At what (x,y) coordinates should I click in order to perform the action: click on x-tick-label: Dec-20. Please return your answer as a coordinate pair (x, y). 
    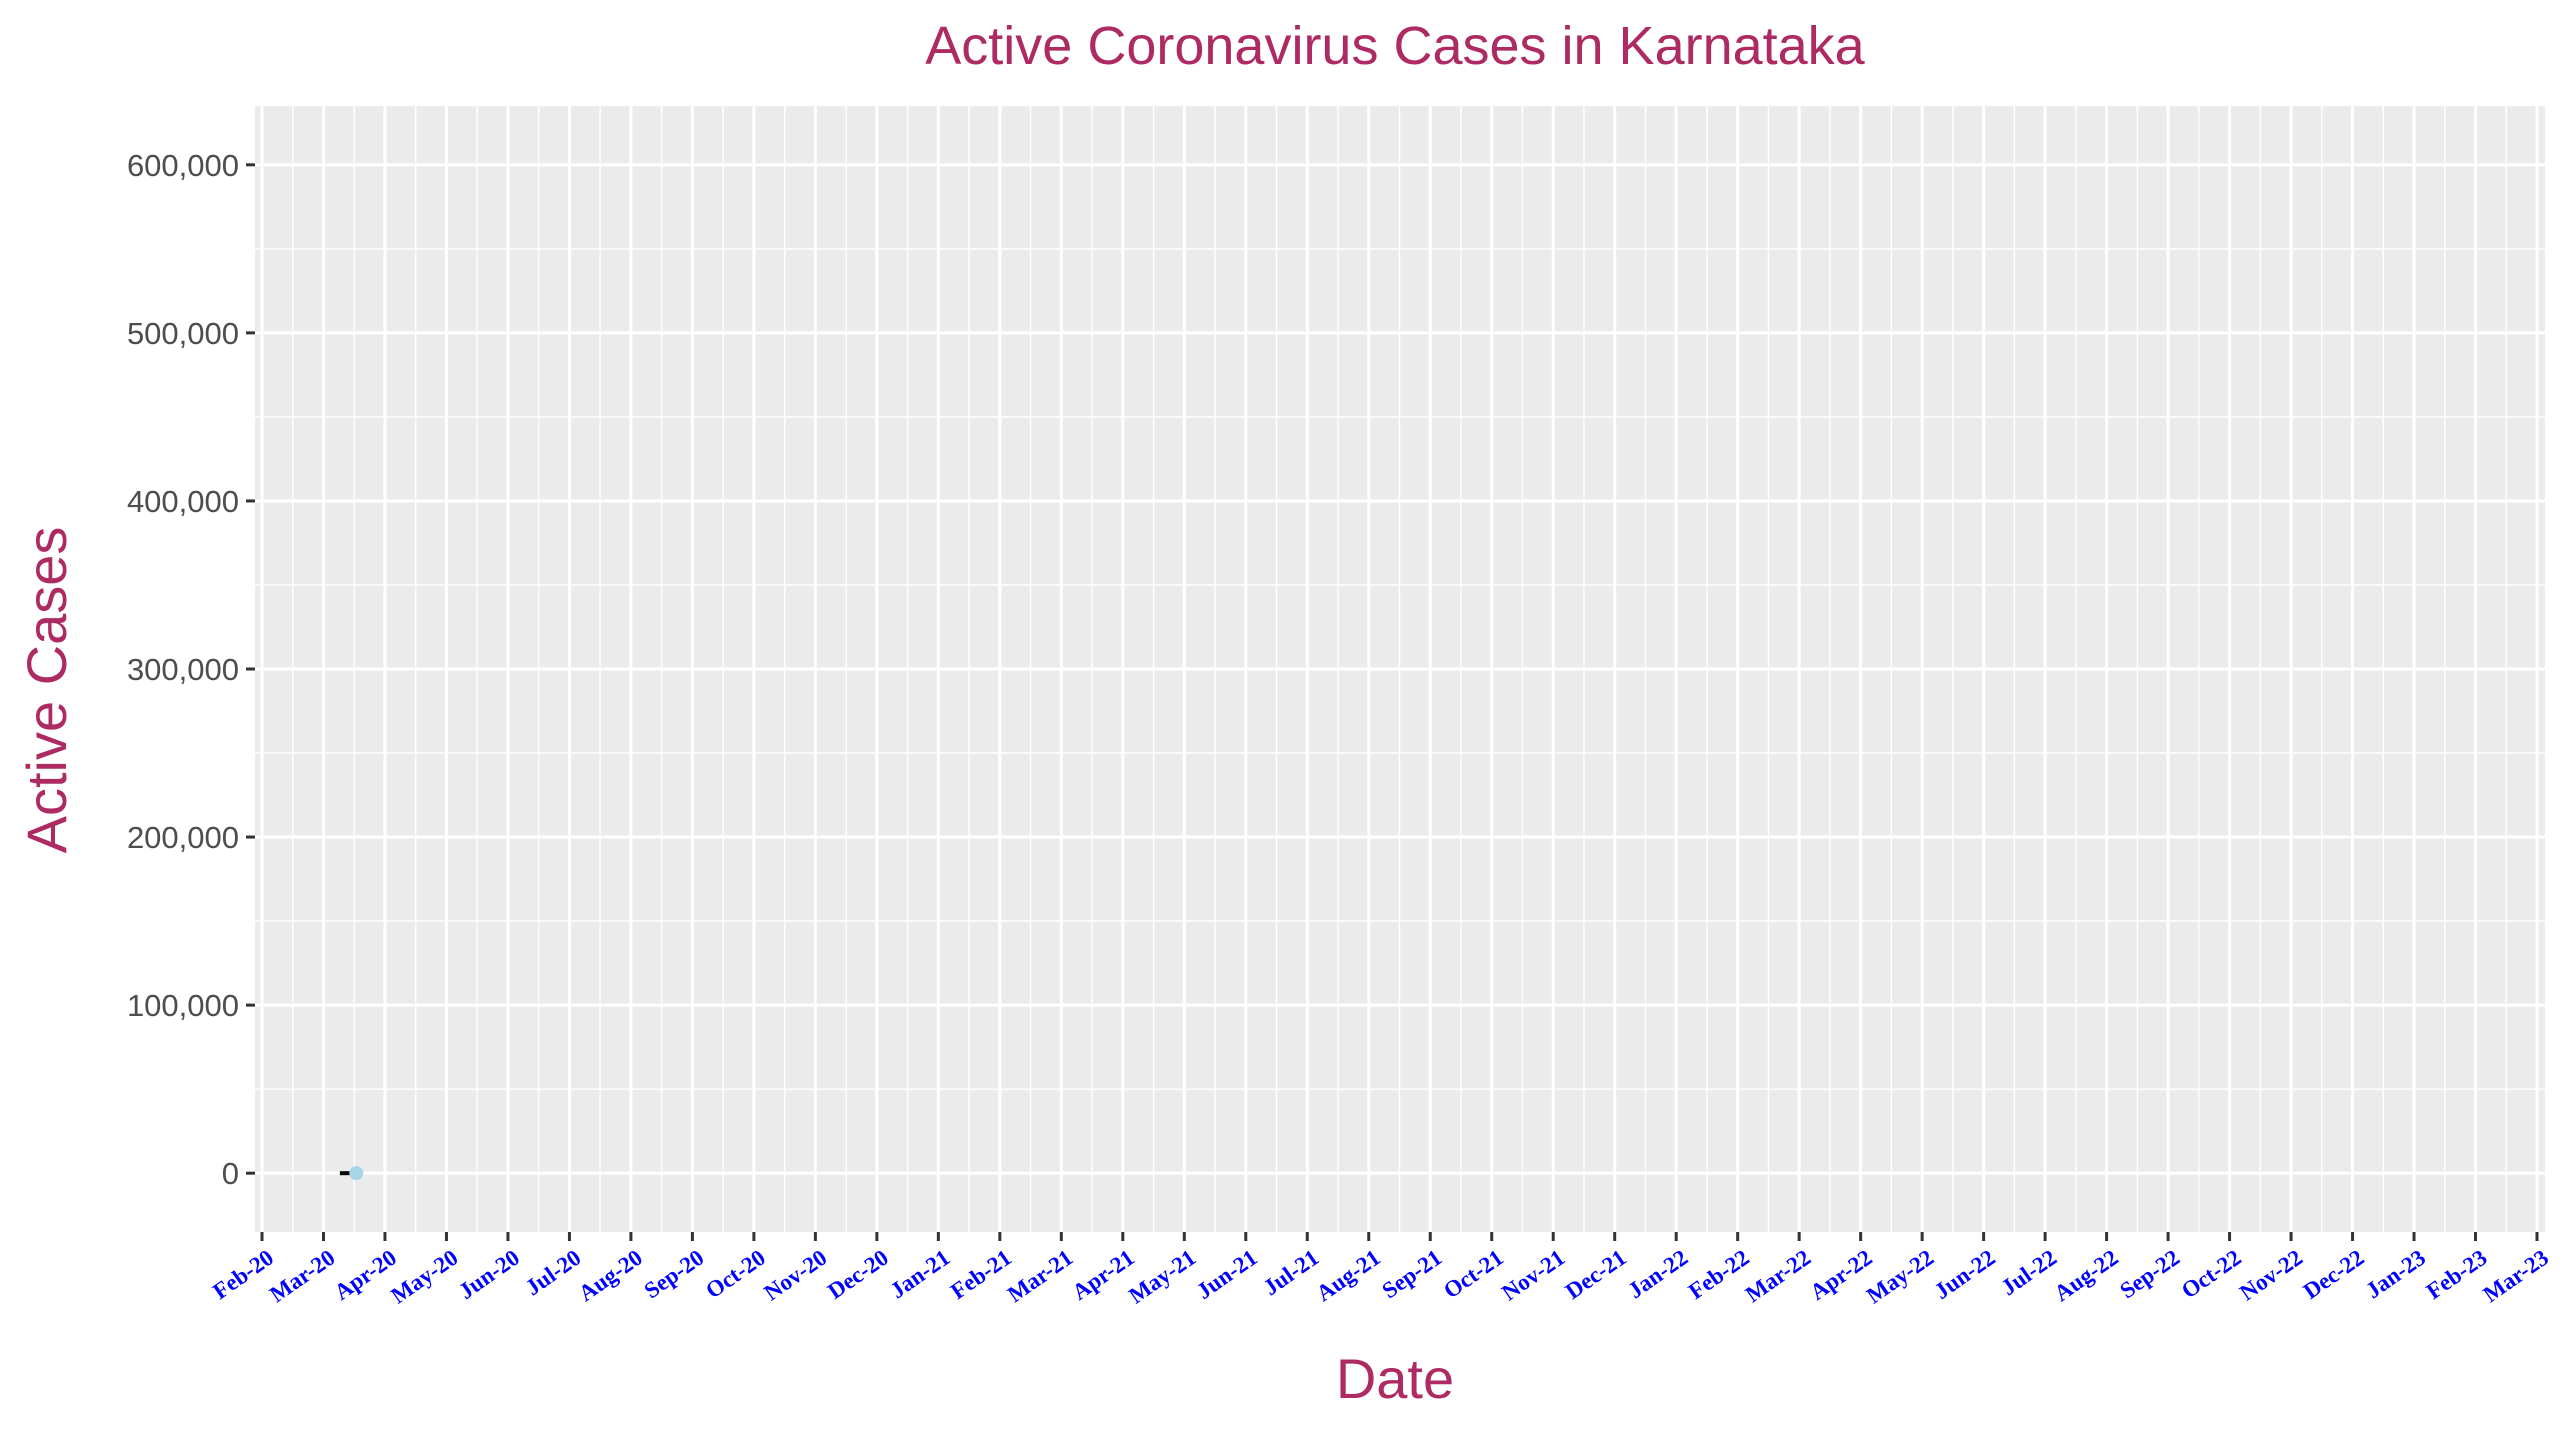
    Looking at the image, I should click on (858, 1274).